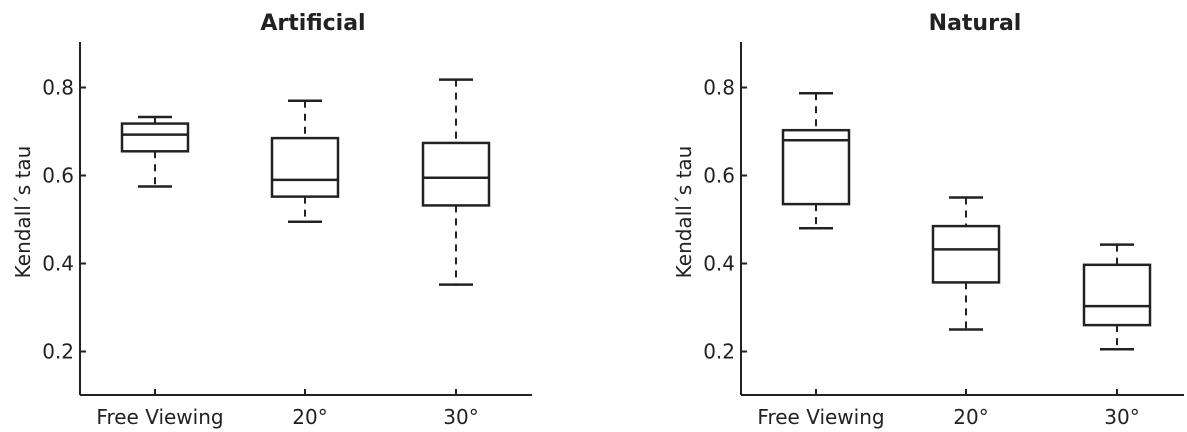 This screenshot has height=432, width=1187. Describe the element at coordinates (312, 23) in the screenshot. I see `chart-title: Artificial` at that location.